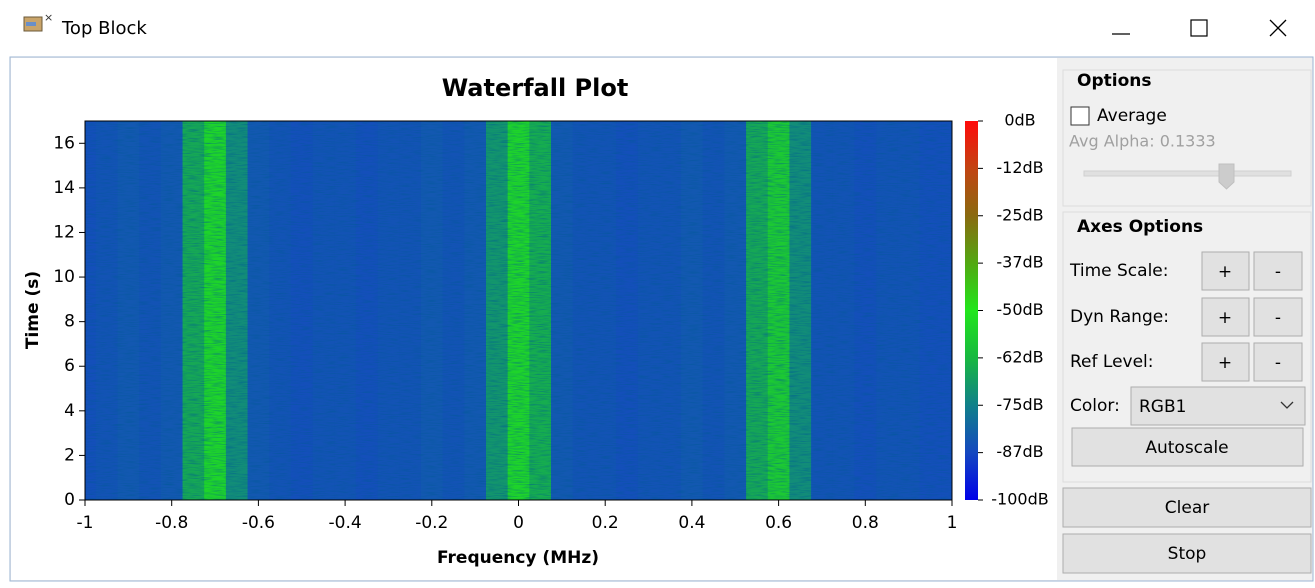 The image size is (1315, 588). What do you see at coordinates (691, 523) in the screenshot?
I see `x-tick-label: 0.4` at bounding box center [691, 523].